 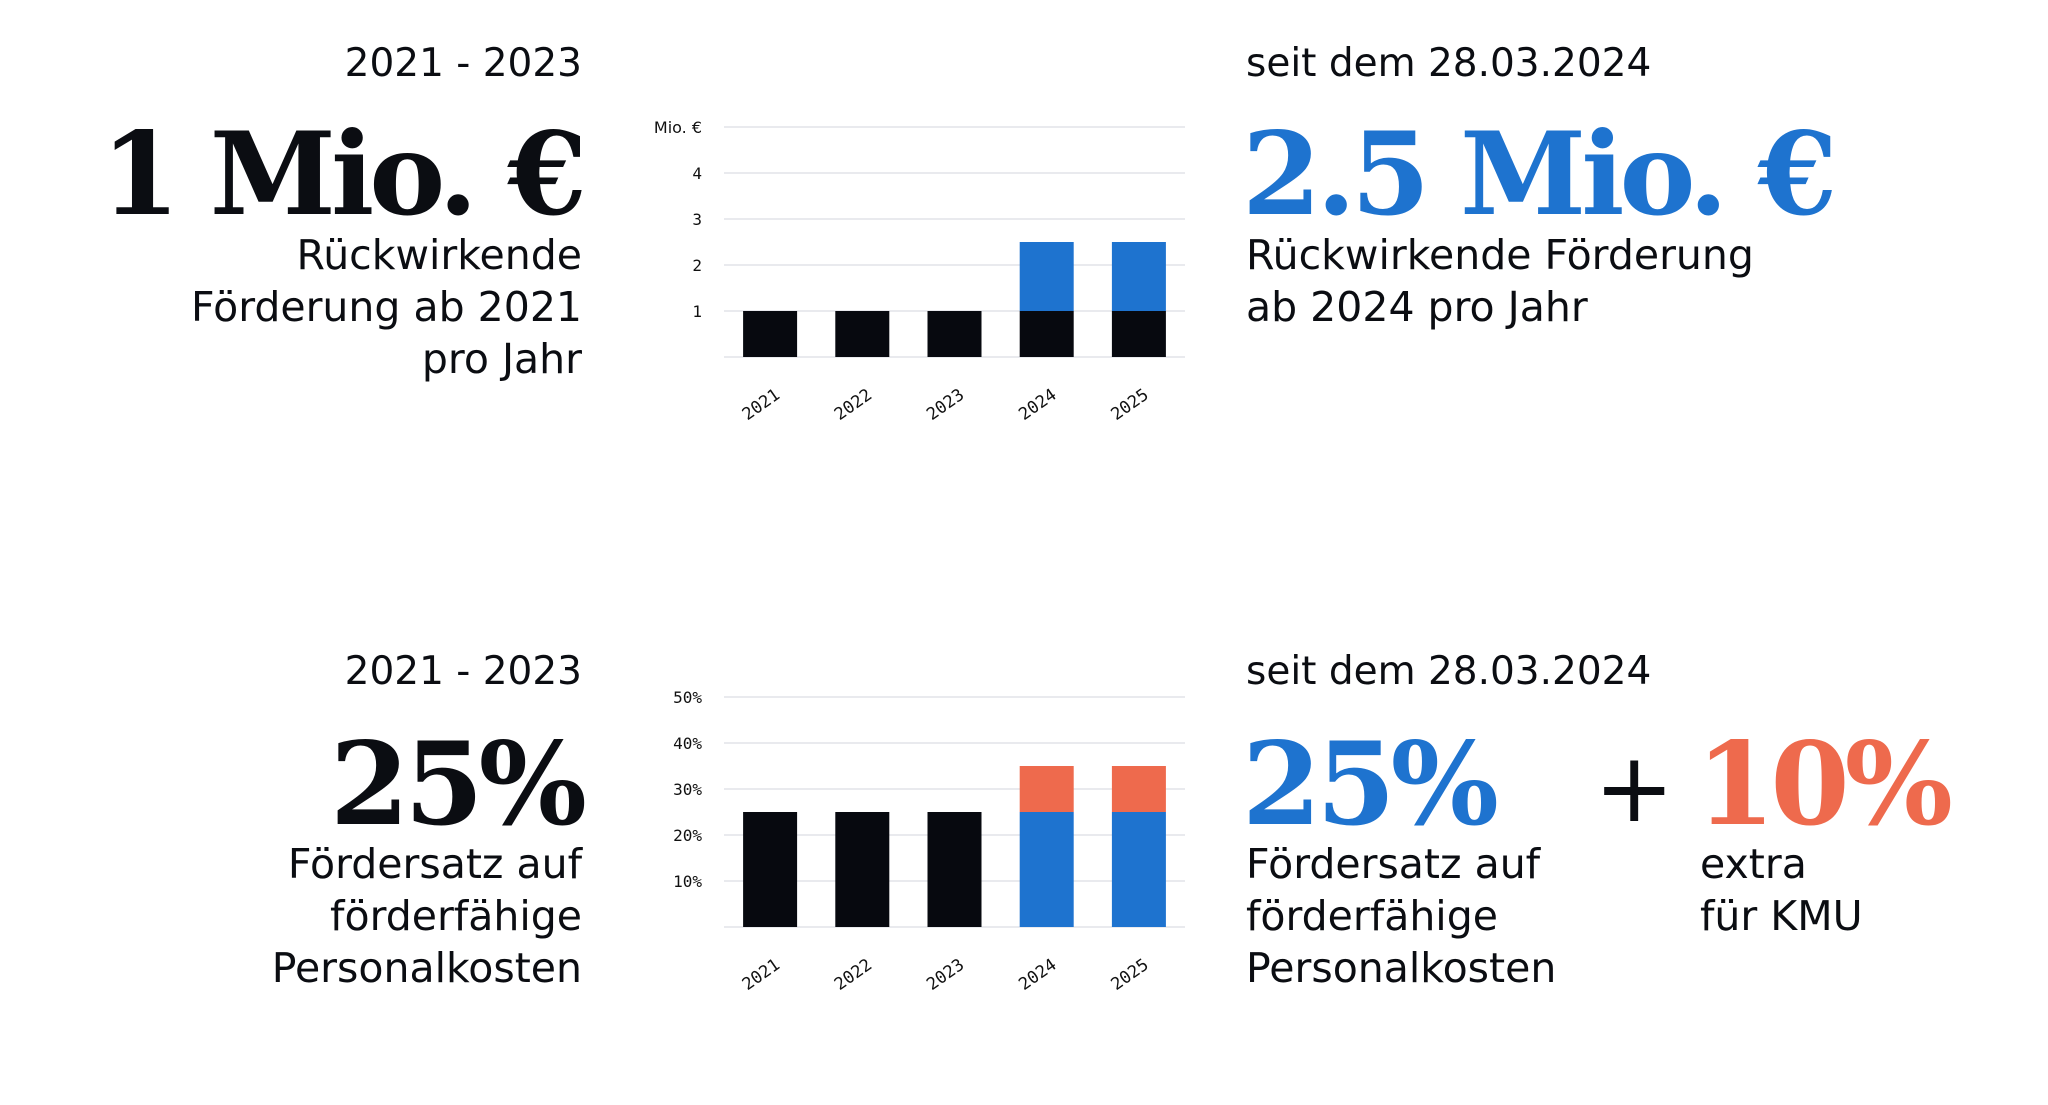 I want to click on funding-bar-chart-svg: Mio. € 4 3 2 1 2021 2022 2023 2024 2025, so click(x=919, y=271).